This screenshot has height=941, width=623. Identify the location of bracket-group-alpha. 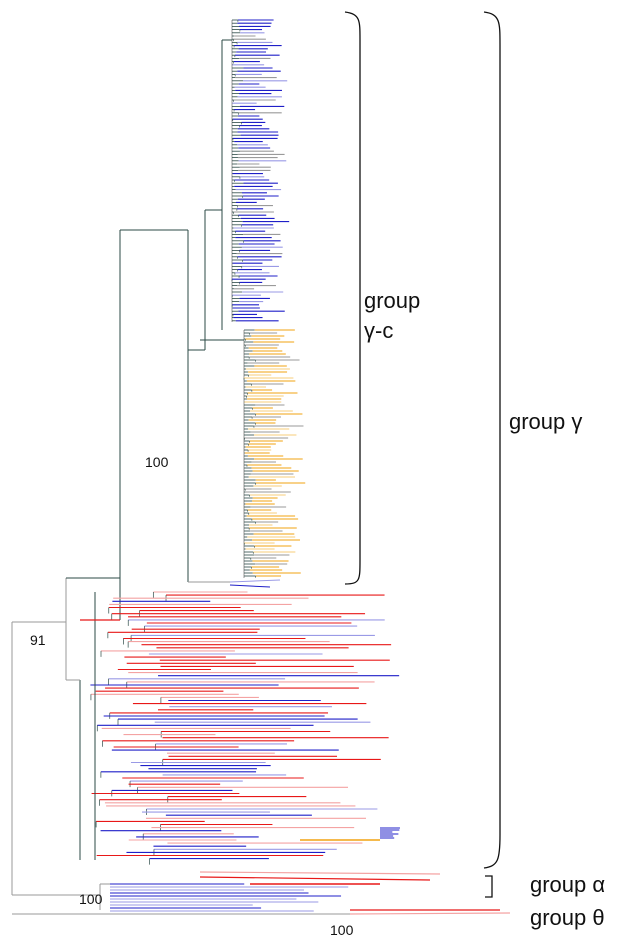
(489, 886).